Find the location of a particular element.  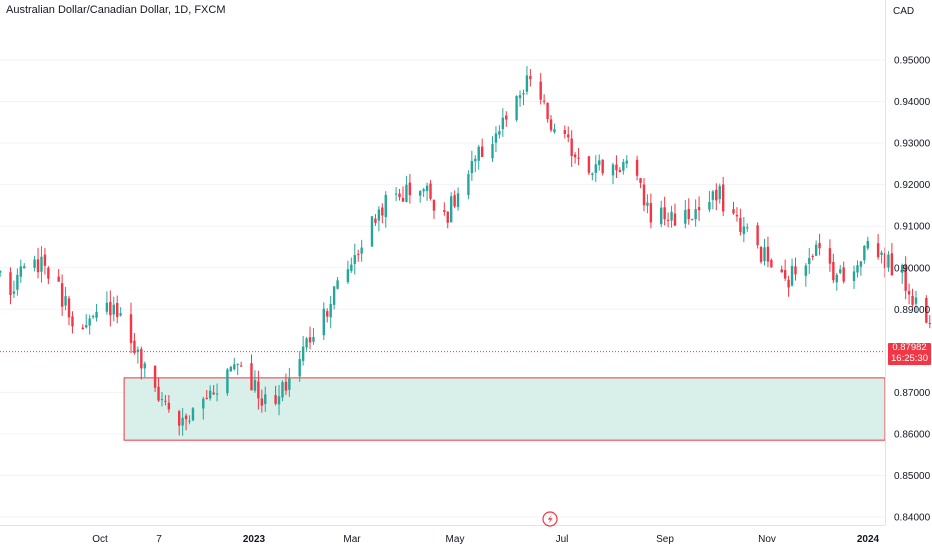

flash-icon is located at coordinates (550, 519).